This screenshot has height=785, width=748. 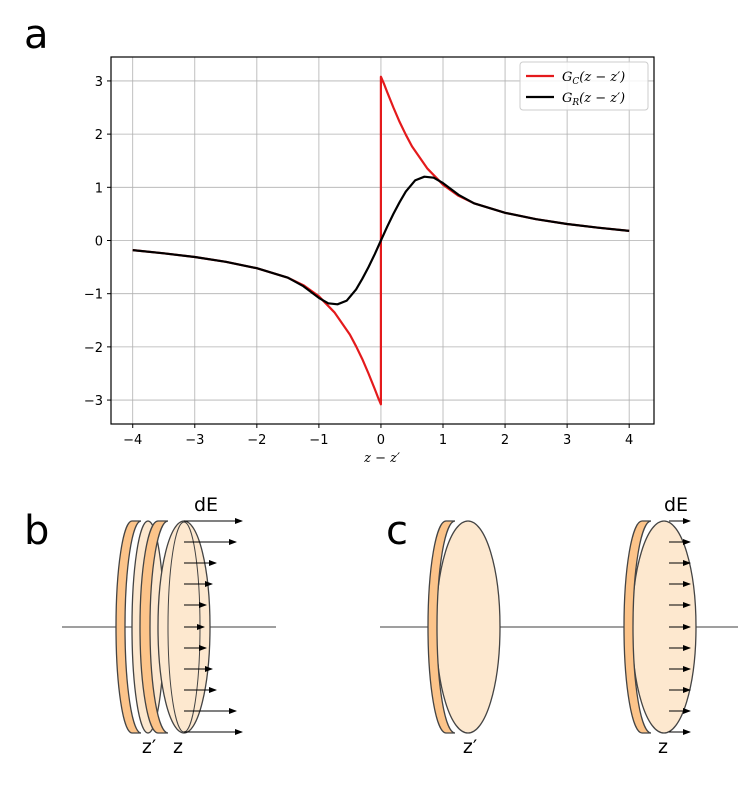 I want to click on diagram-panel-b: dE z′ z, so click(x=169, y=626).